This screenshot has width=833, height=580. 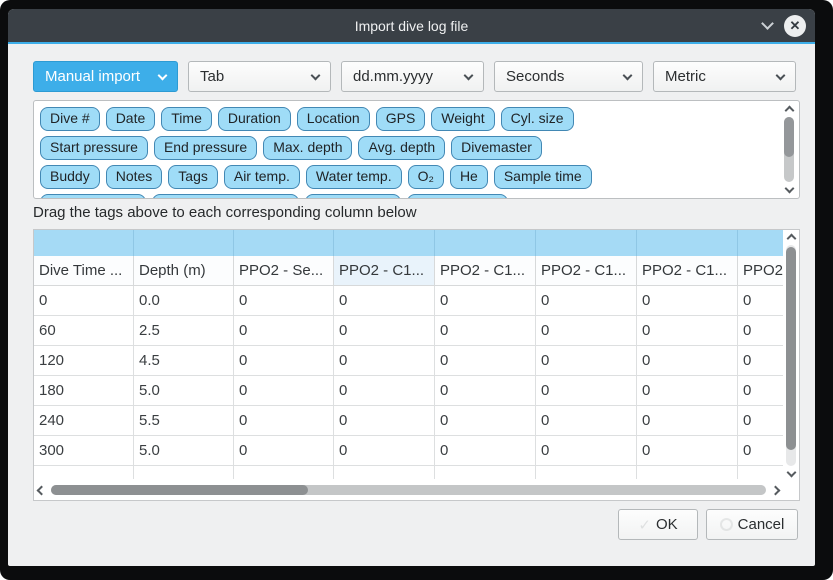 What do you see at coordinates (261, 177) in the screenshot?
I see `tag-chip: Air temp.` at bounding box center [261, 177].